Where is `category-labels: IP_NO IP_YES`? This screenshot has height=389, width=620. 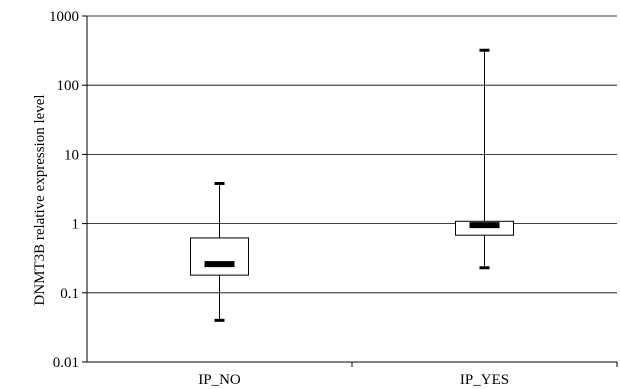
category-labels: IP_NO IP_YES is located at coordinates (353, 380).